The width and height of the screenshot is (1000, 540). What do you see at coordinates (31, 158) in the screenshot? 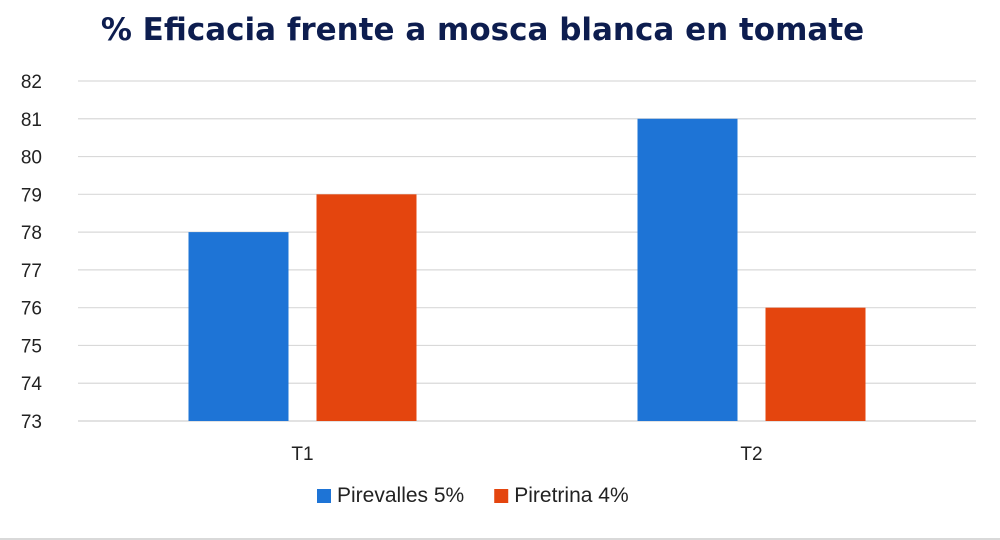
I see `y-tick-label: 80` at bounding box center [31, 158].